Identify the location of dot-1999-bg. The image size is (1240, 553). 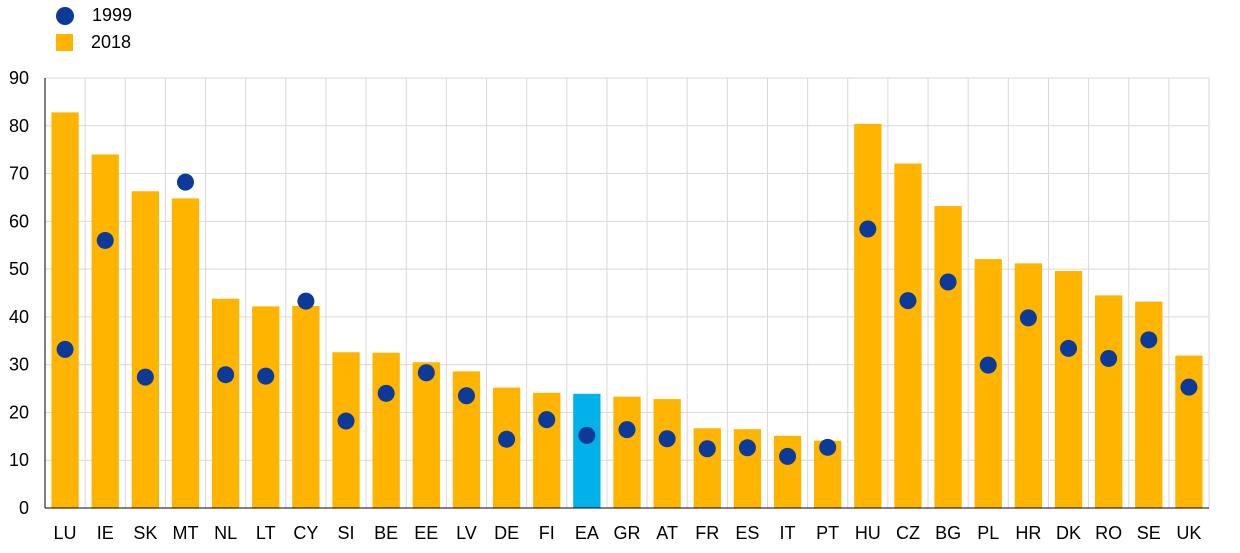
(948, 282).